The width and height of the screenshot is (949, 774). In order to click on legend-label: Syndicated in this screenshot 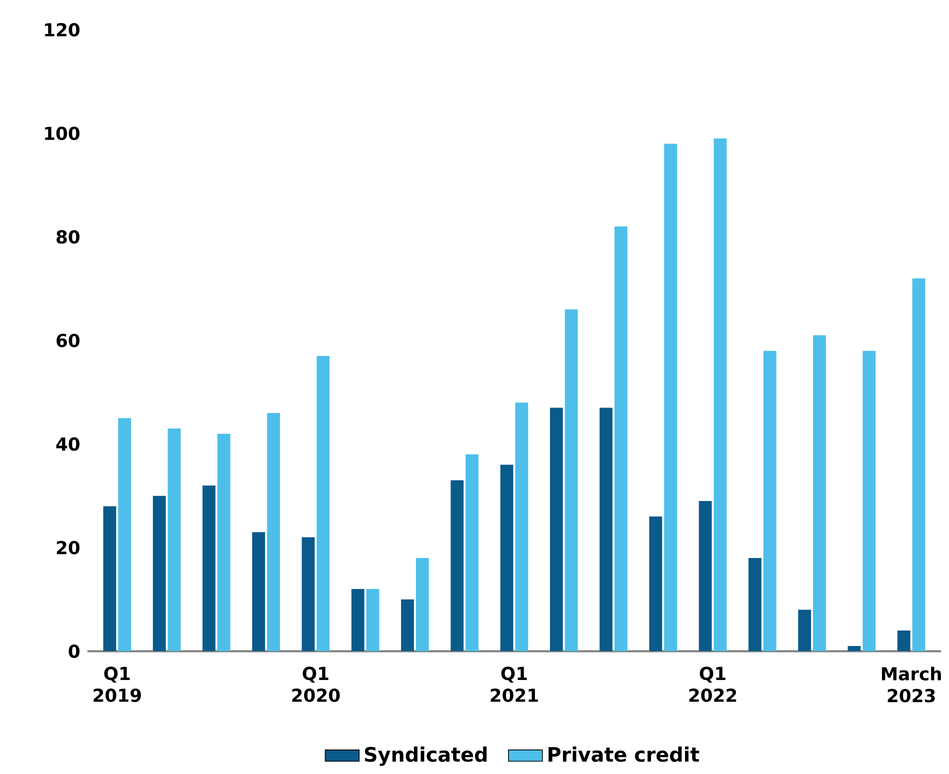, I will do `click(425, 756)`.